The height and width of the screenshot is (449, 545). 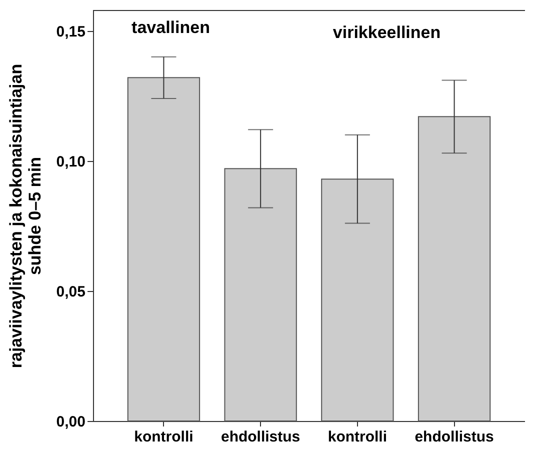 I want to click on y-tick-label: 0,05, so click(x=71, y=291).